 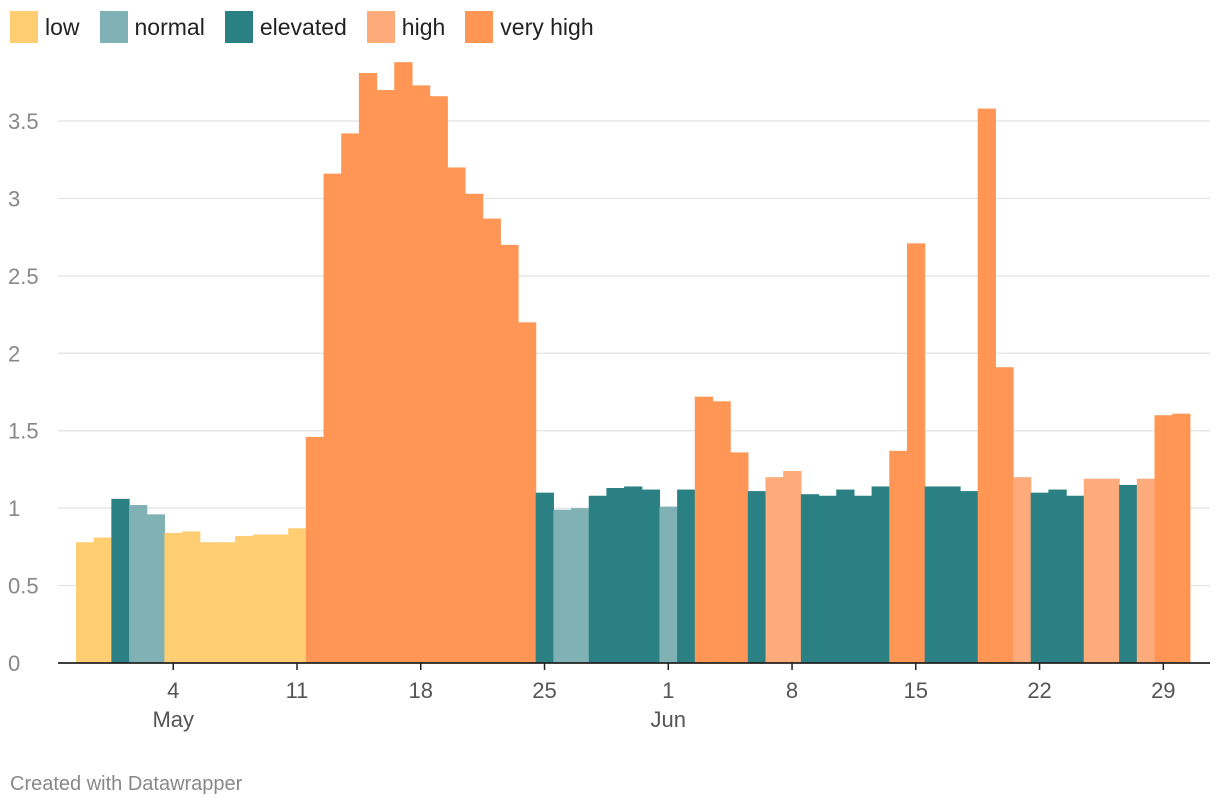 I want to click on legend-item-normal: normal, so click(x=152, y=27).